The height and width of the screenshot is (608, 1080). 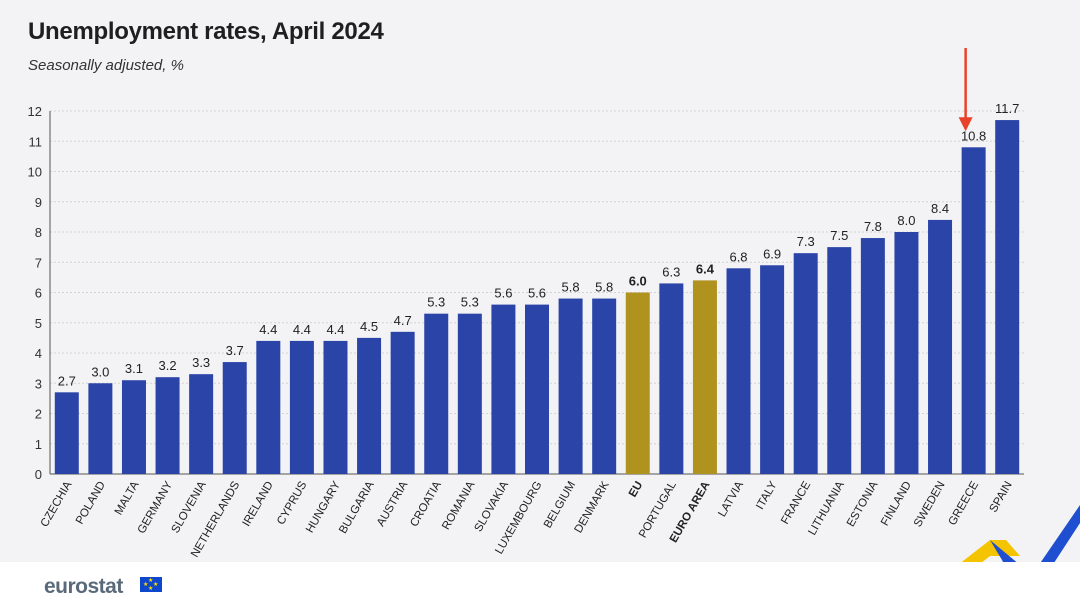 I want to click on y-tick-label: 3, so click(x=38, y=383).